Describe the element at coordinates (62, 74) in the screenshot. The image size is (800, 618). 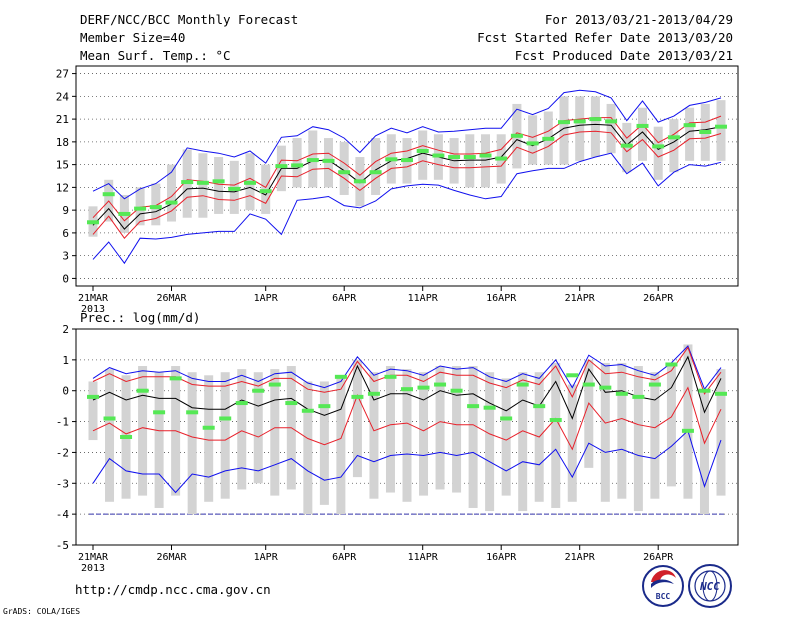
I see `y-tick-label: 27` at that location.